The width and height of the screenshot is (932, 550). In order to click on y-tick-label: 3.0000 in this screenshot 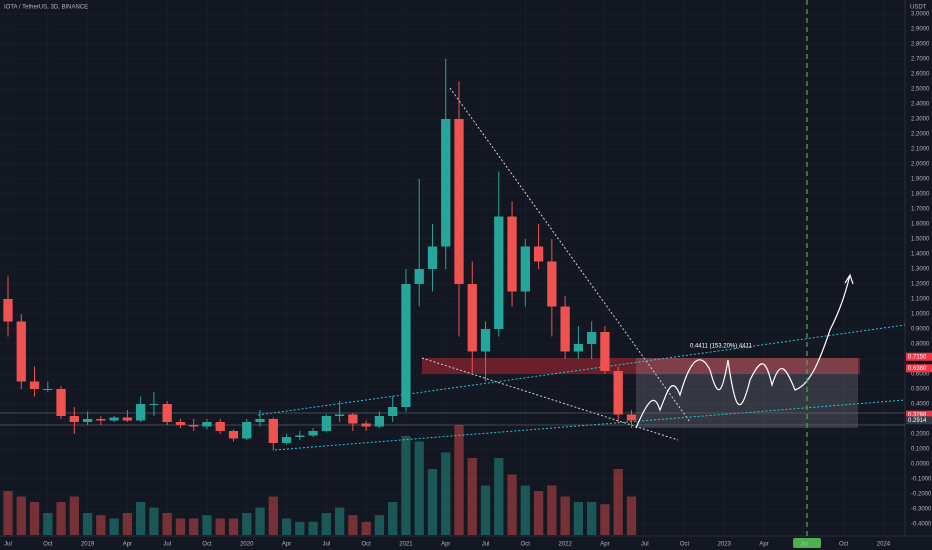, I will do `click(920, 15)`.